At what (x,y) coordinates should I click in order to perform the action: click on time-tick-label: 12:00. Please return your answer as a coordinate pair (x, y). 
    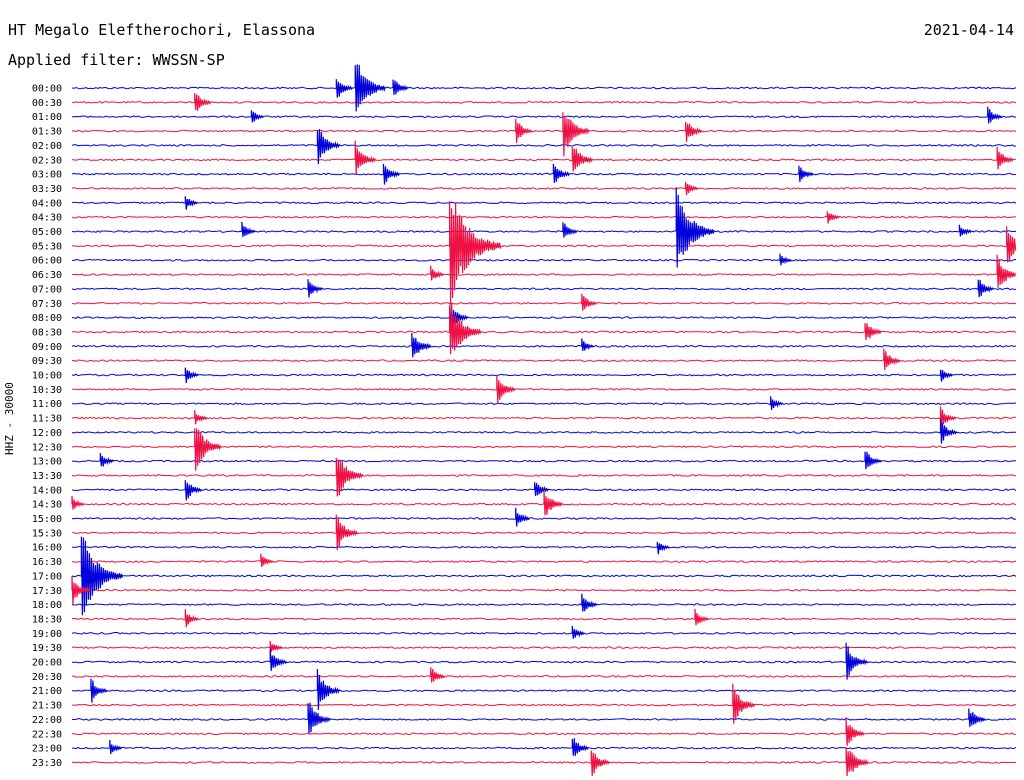
    Looking at the image, I should click on (47, 433).